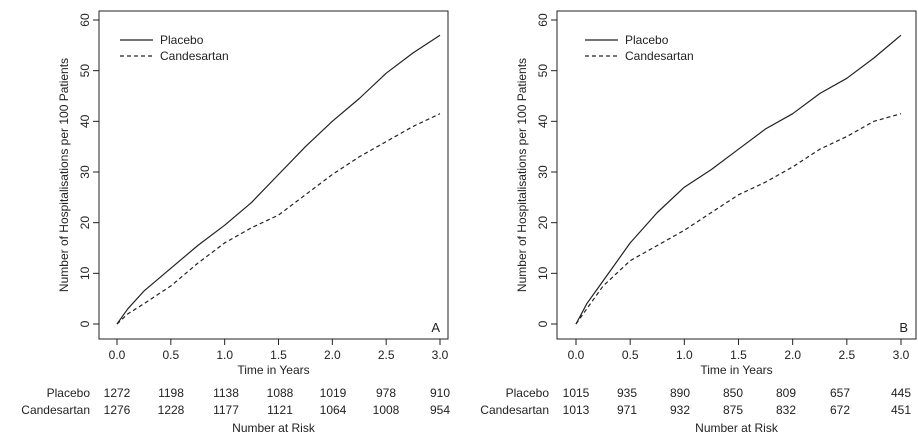 The image size is (918, 439). Describe the element at coordinates (171, 393) in the screenshot. I see `risk-value: 1198` at that location.